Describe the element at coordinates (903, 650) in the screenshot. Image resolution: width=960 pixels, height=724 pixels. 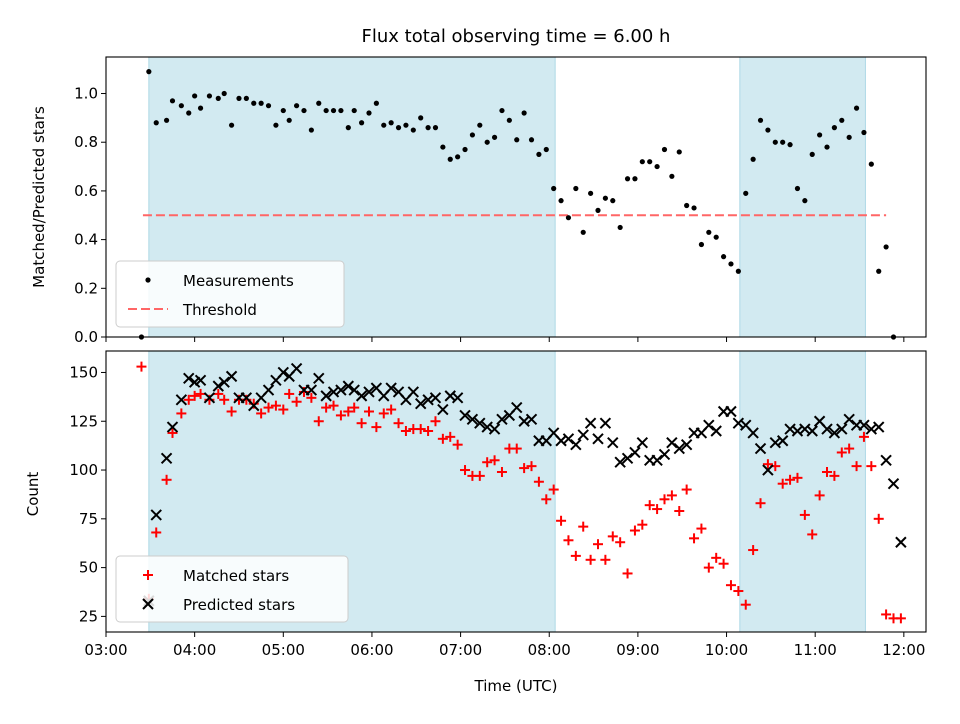
I see `x-tick-label: 12:00` at that location.